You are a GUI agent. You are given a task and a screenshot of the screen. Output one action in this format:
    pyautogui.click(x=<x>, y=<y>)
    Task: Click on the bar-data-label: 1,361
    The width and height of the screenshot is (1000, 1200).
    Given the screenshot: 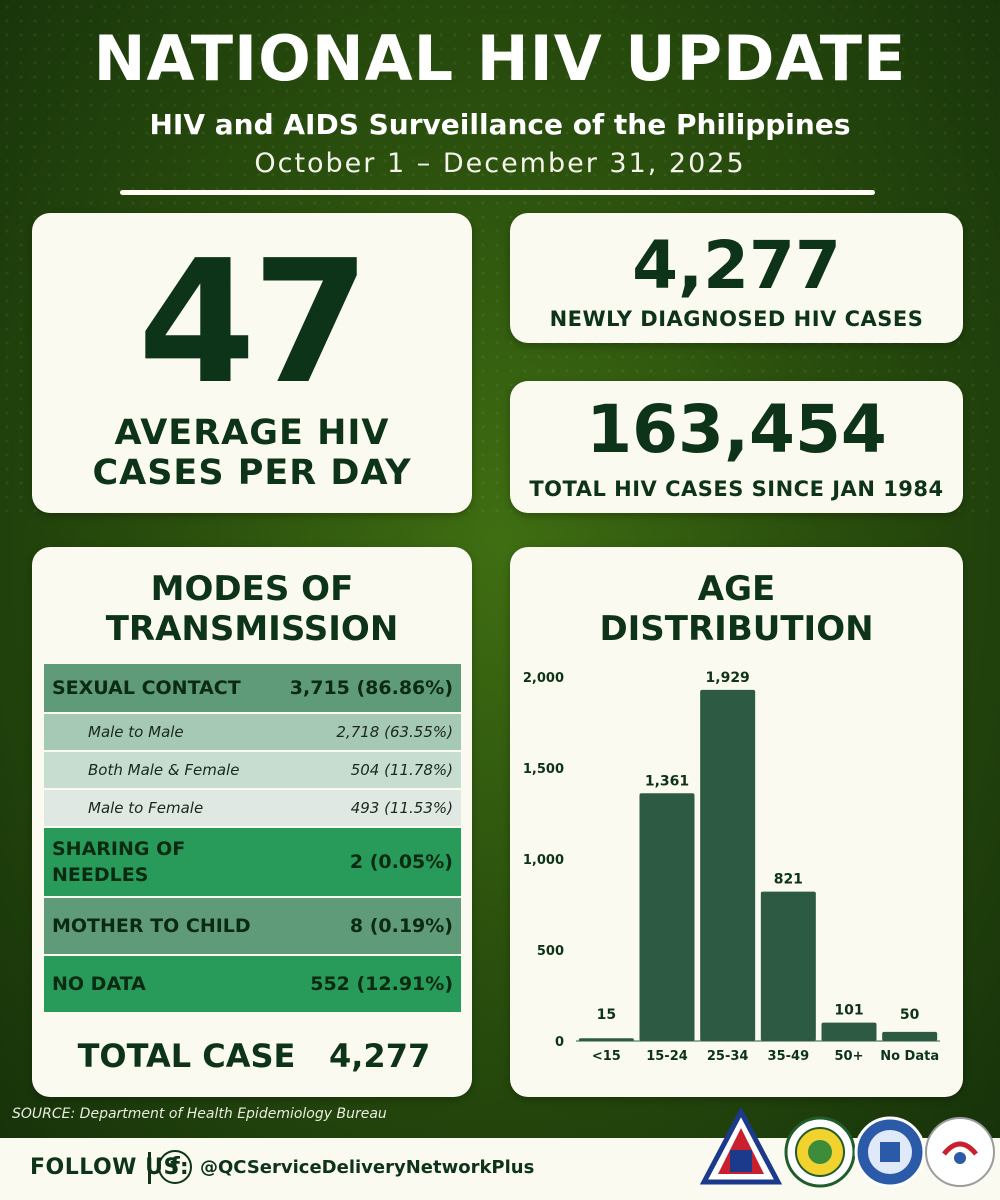 What is the action you would take?
    pyautogui.click(x=667, y=781)
    